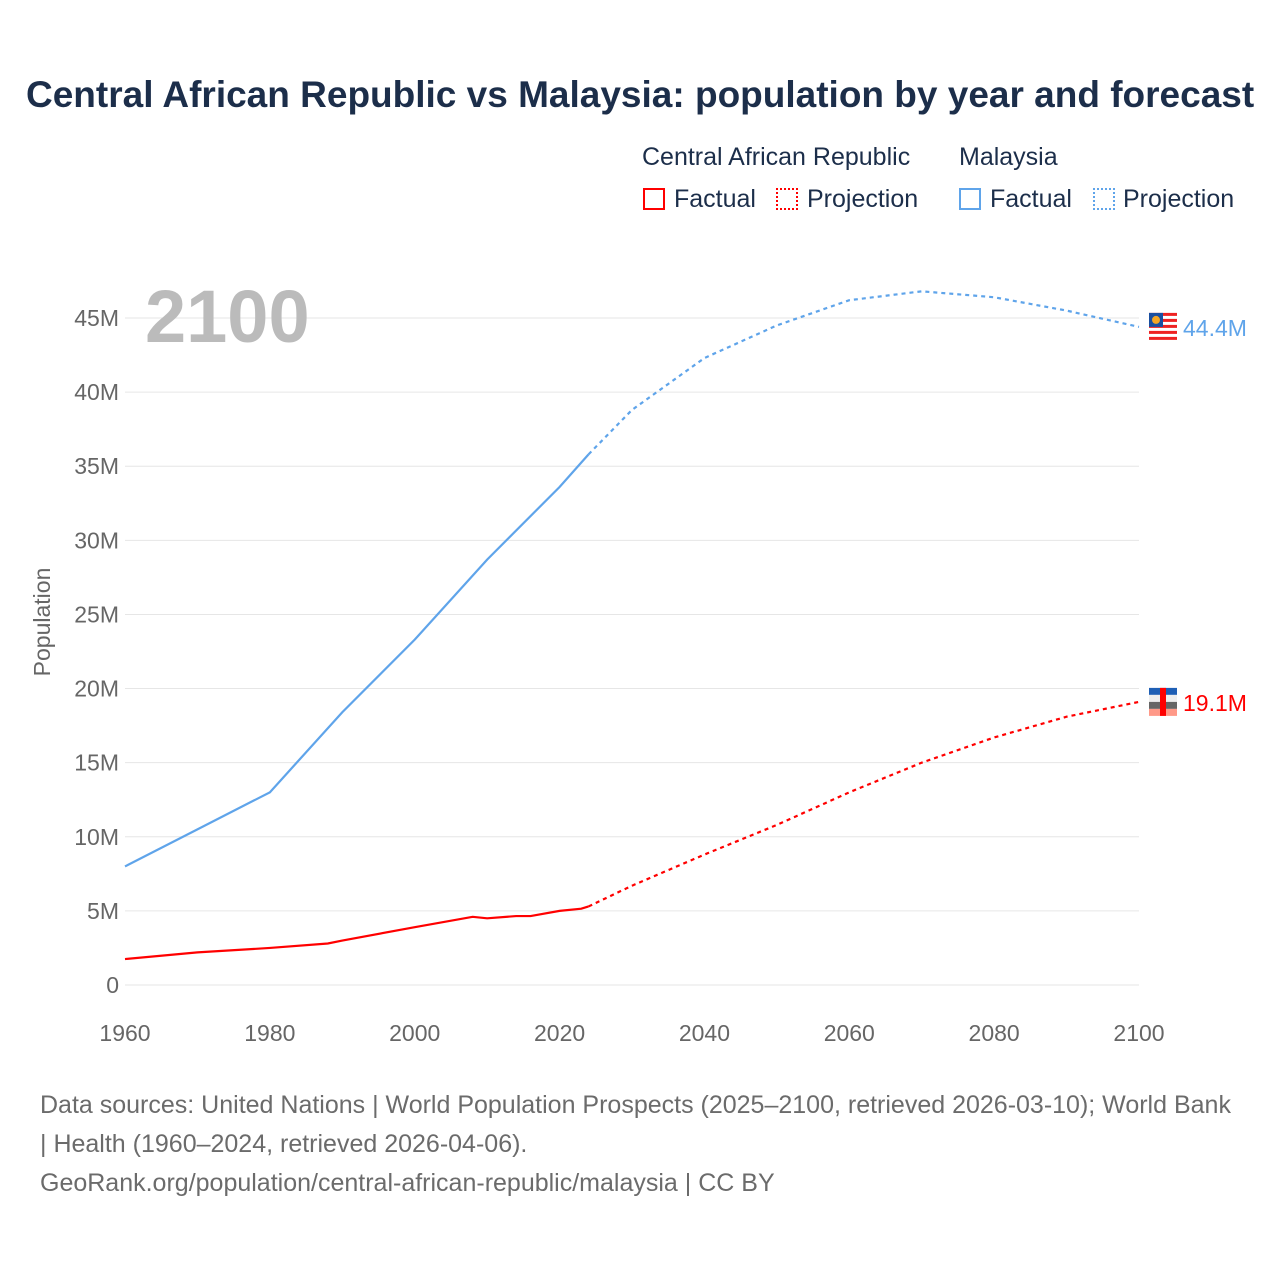  What do you see at coordinates (654, 199) in the screenshot?
I see `legend-swatch-car-factual` at bounding box center [654, 199].